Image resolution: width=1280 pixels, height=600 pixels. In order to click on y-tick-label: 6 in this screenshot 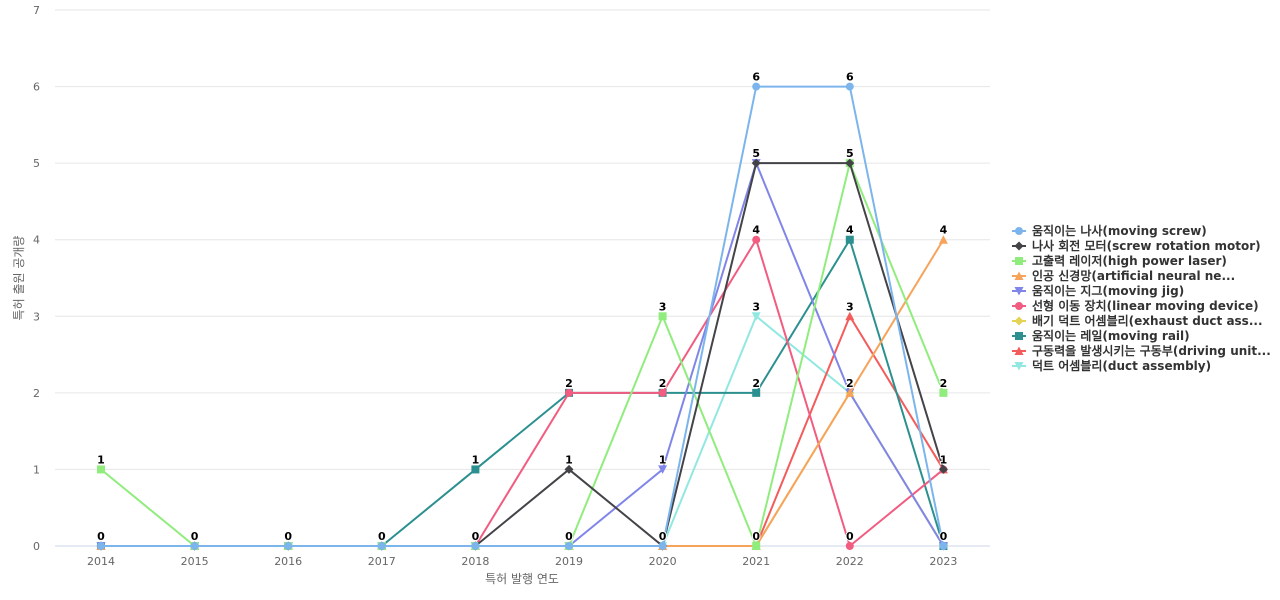, I will do `click(36, 87)`.